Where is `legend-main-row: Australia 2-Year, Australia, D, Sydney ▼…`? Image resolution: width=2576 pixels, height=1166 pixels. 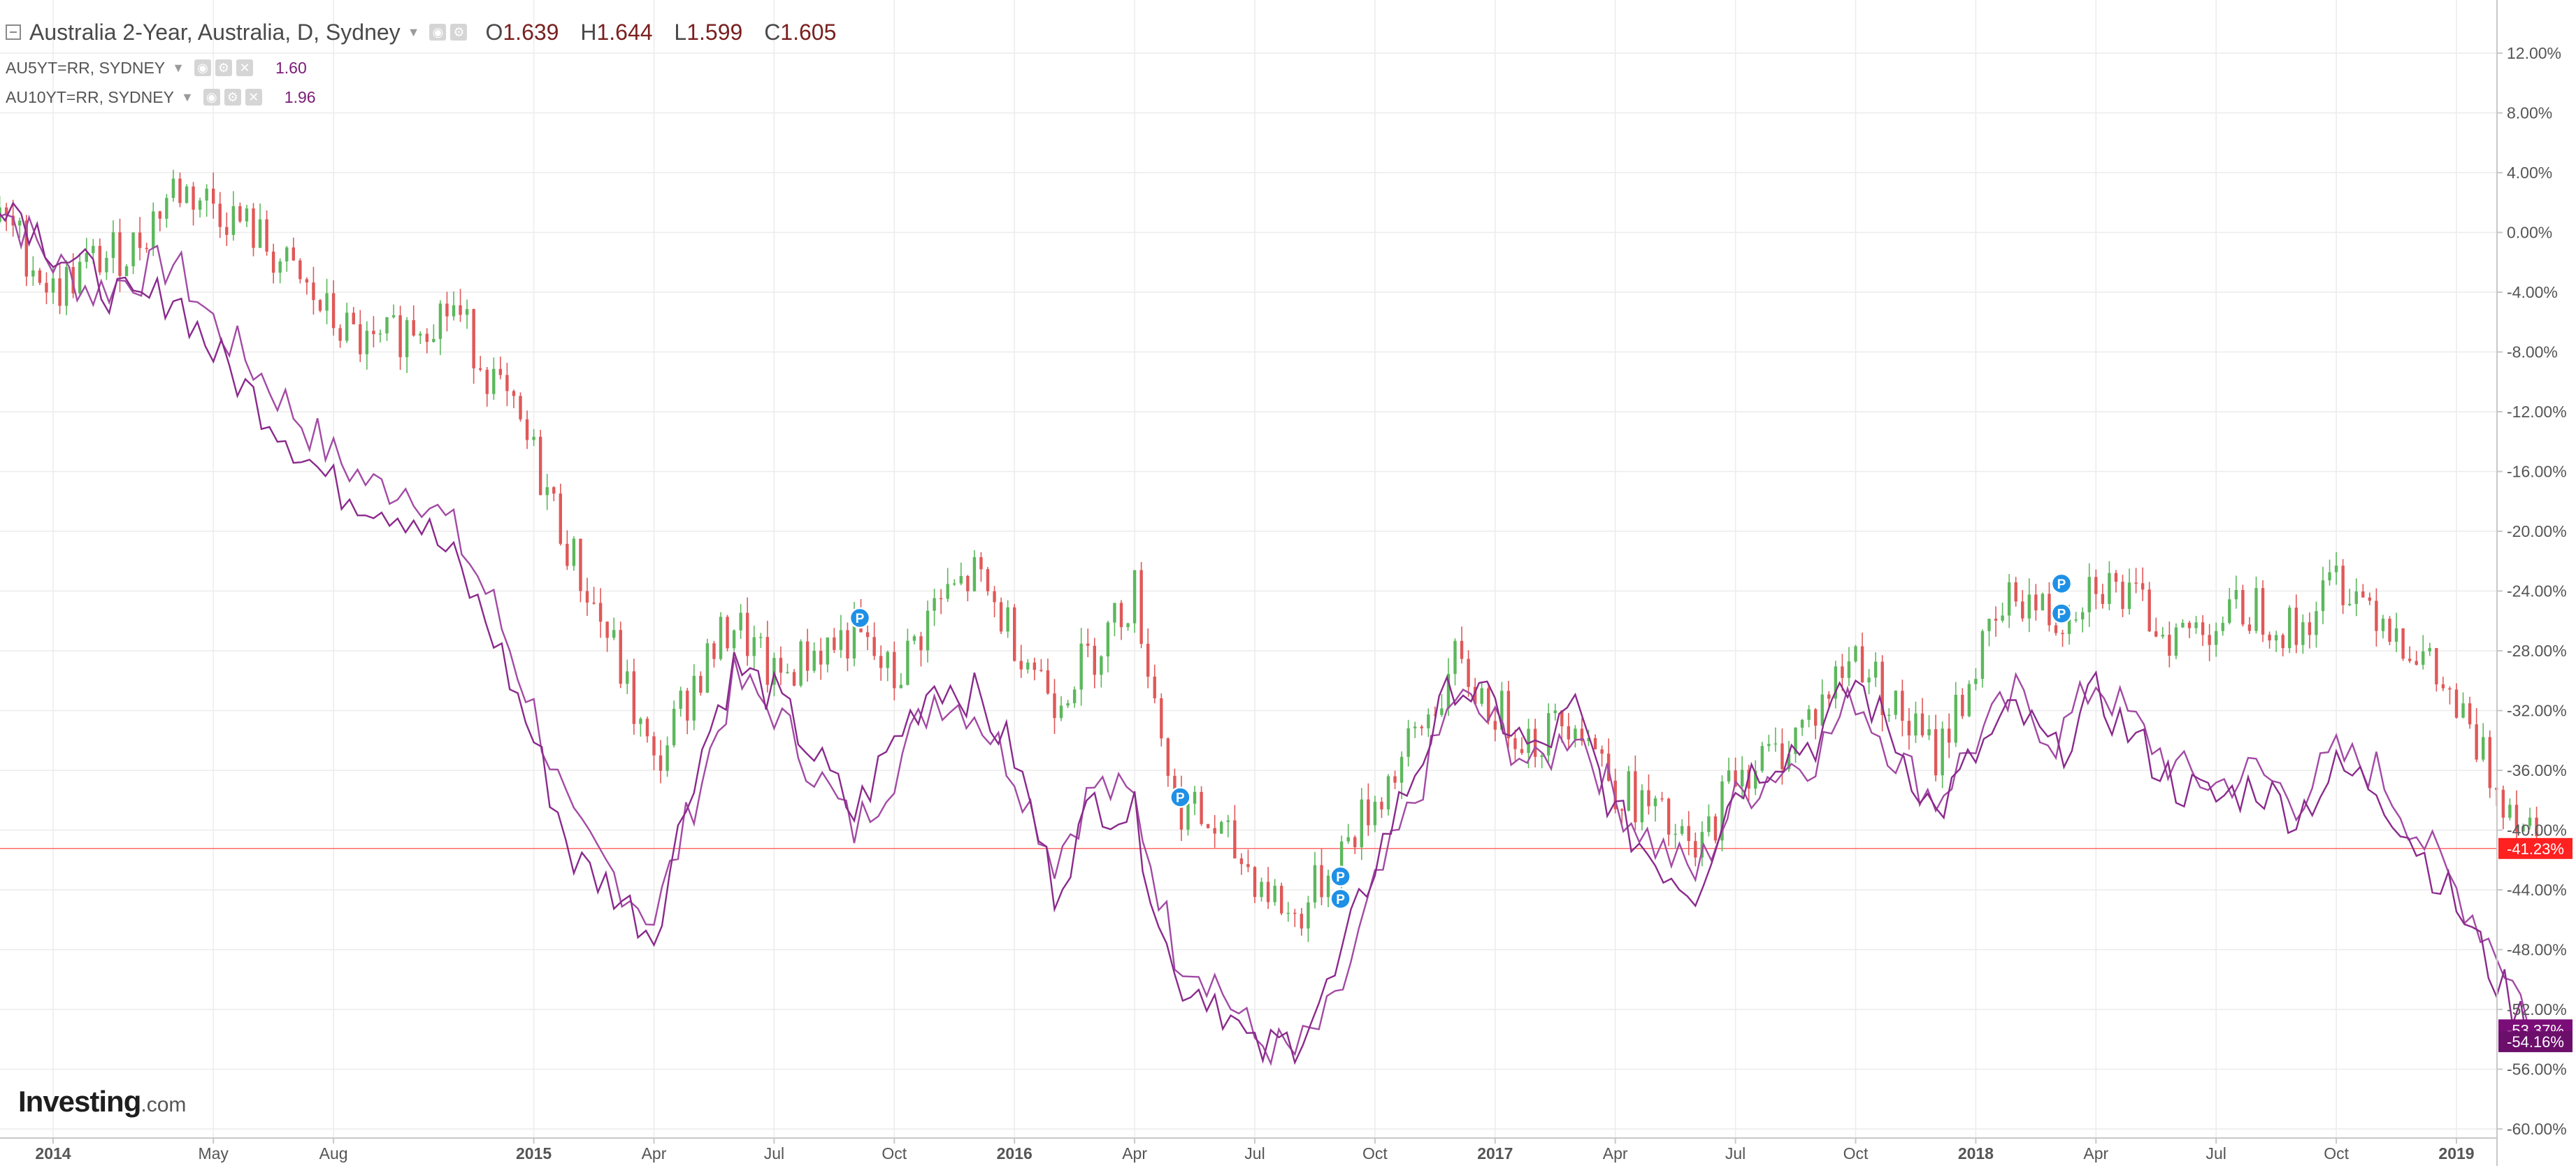
legend-main-row: Australia 2-Year, Australia, D, Sydney ▼… is located at coordinates (421, 32).